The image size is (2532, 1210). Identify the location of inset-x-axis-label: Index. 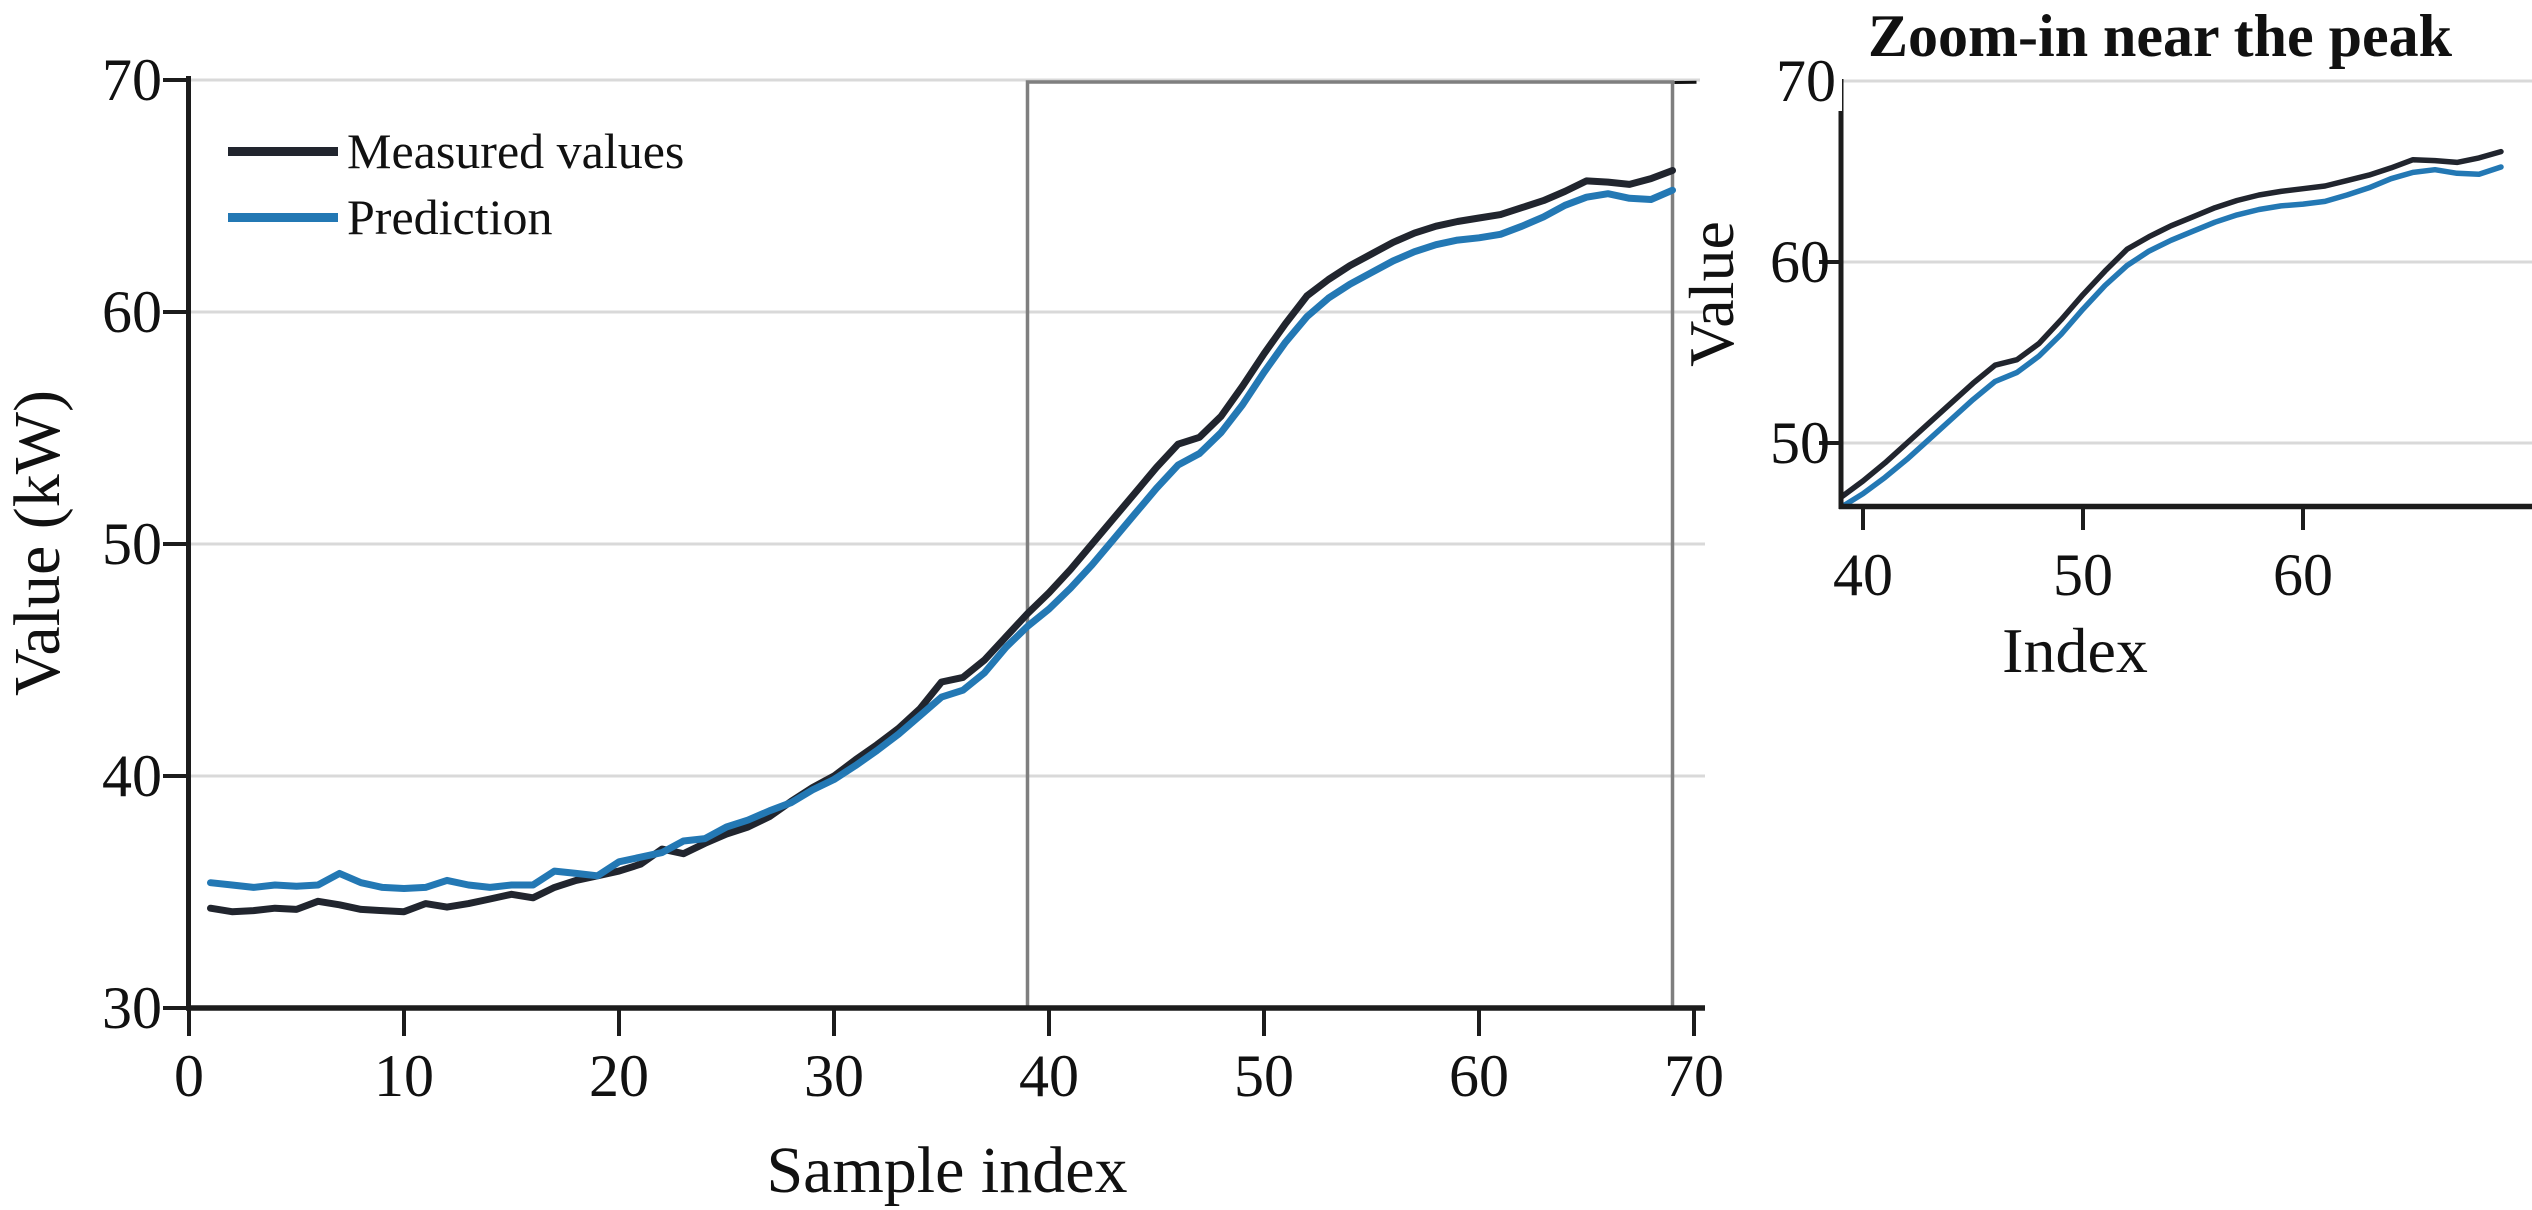
(2075, 650).